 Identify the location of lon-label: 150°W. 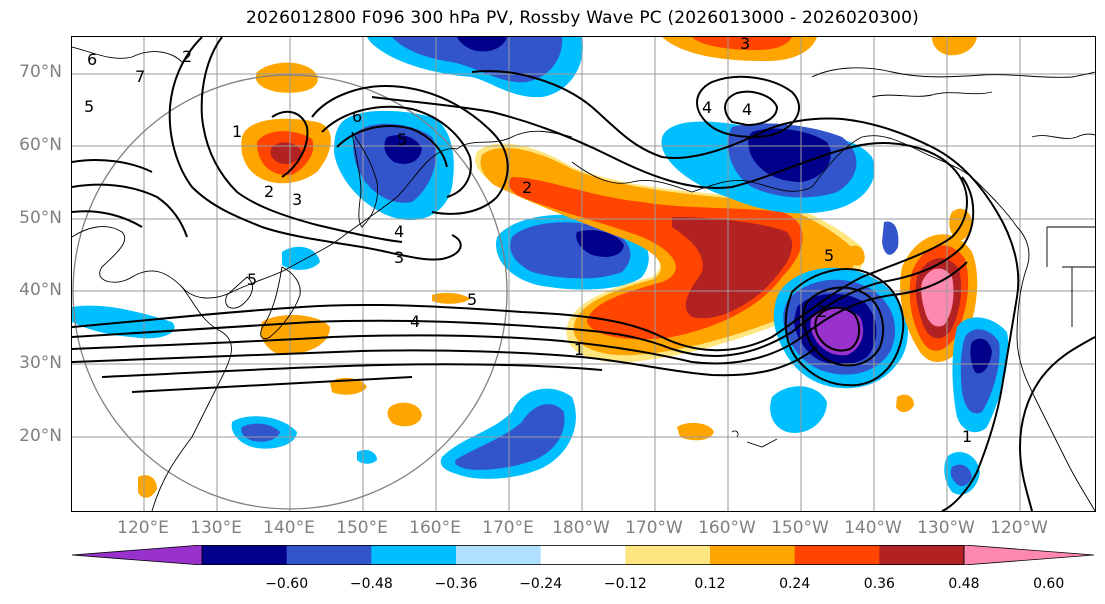
(800, 528).